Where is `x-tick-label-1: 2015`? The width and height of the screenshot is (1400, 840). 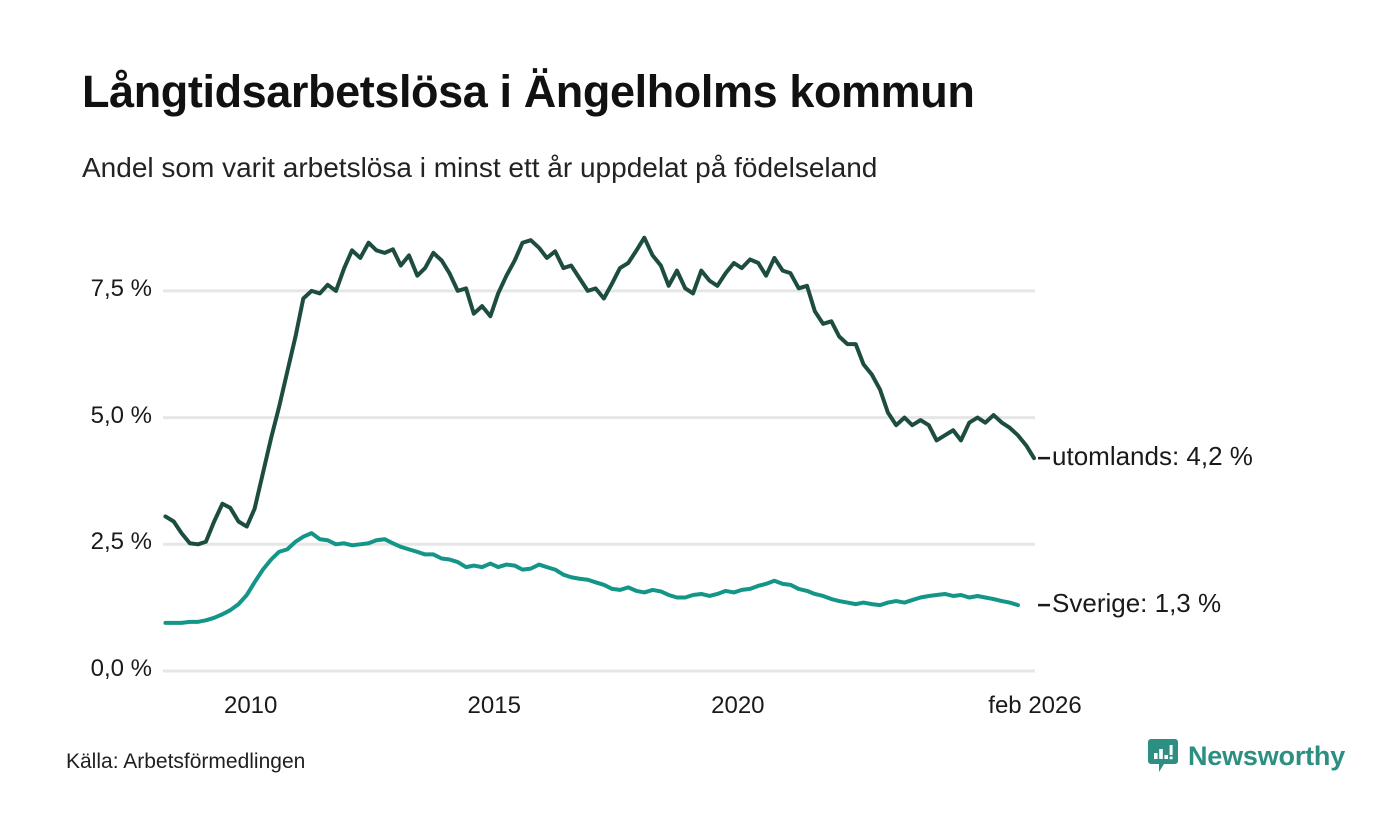 x-tick-label-1: 2015 is located at coordinates (494, 705).